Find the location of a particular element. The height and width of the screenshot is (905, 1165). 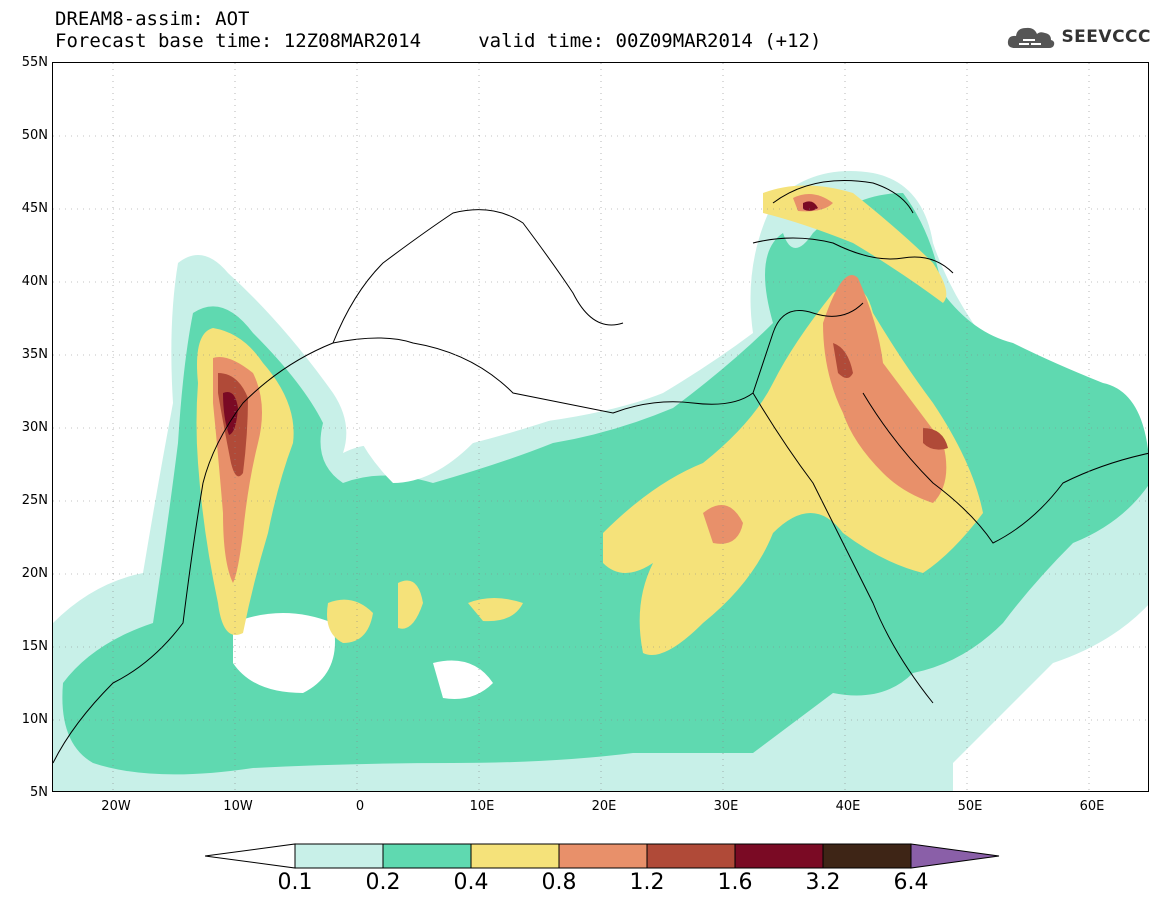

cloud-icon is located at coordinates (1031, 37).